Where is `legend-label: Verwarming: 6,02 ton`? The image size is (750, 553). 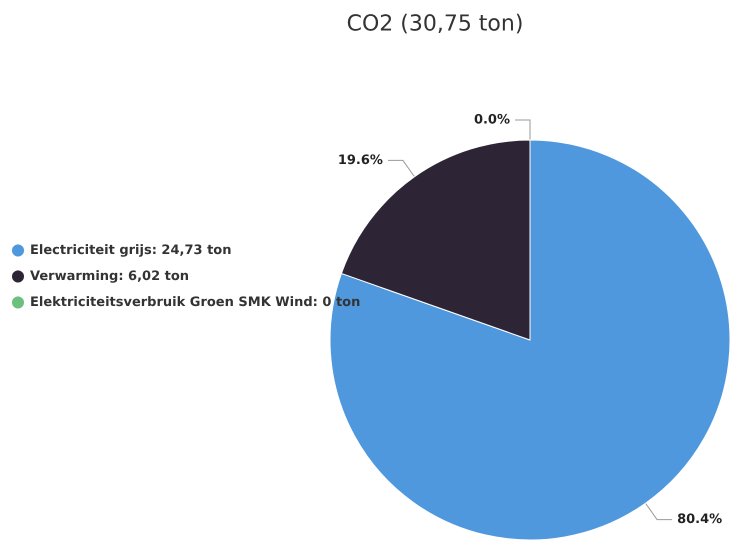 legend-label: Verwarming: 6,02 ton is located at coordinates (110, 276).